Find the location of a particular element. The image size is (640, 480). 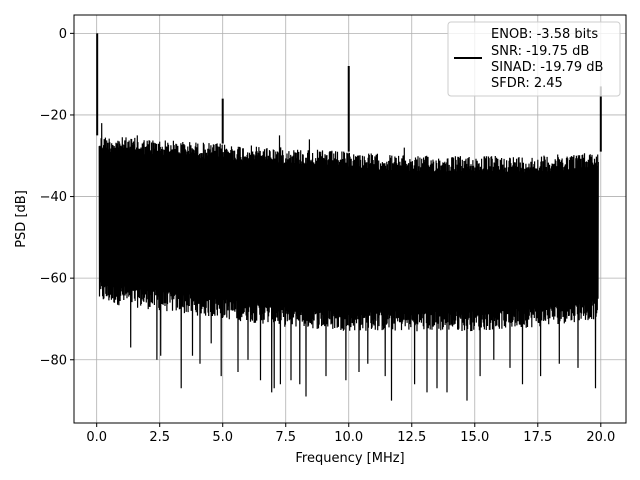

y-tick-label: −40 is located at coordinates (53, 197).